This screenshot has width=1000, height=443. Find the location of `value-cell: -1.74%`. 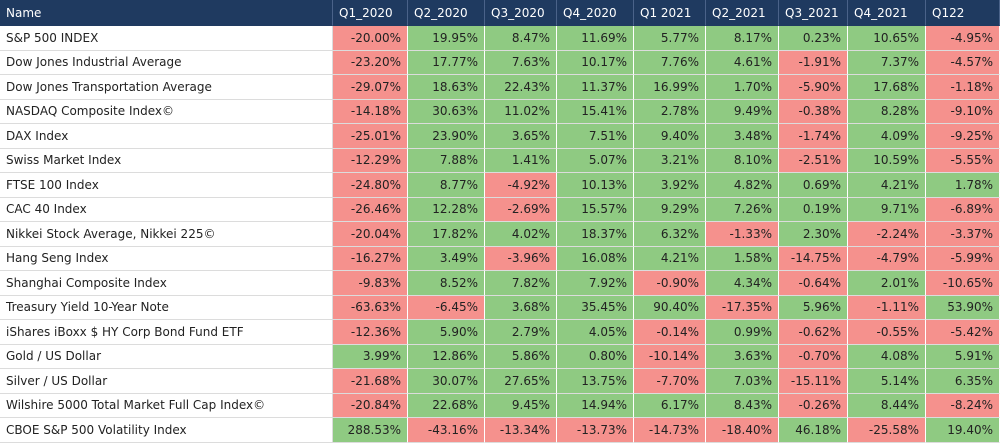

value-cell: -1.74% is located at coordinates (813, 136).